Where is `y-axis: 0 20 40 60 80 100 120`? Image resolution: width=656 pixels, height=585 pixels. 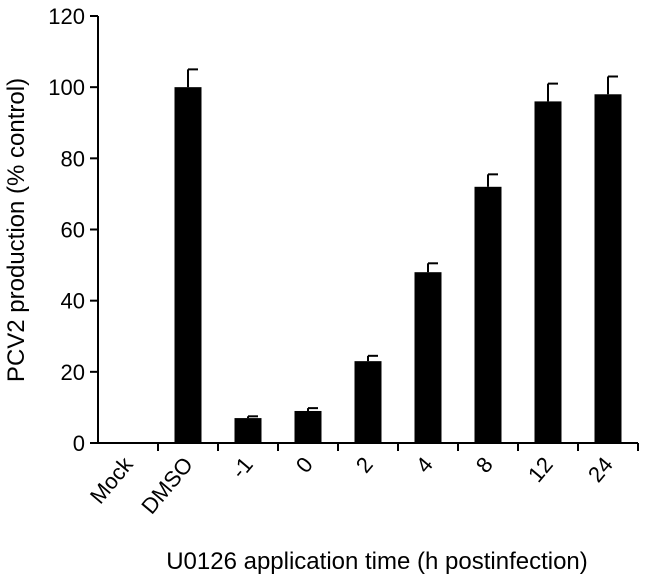
y-axis: 0 20 40 60 80 100 120 is located at coordinates (73, 230).